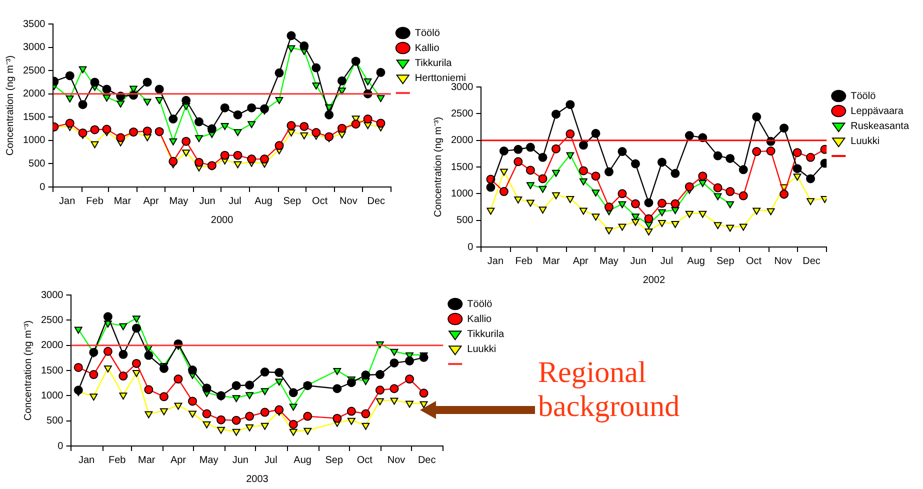  What do you see at coordinates (877, 111) in the screenshot?
I see `legend-label: Leppävaara` at bounding box center [877, 111].